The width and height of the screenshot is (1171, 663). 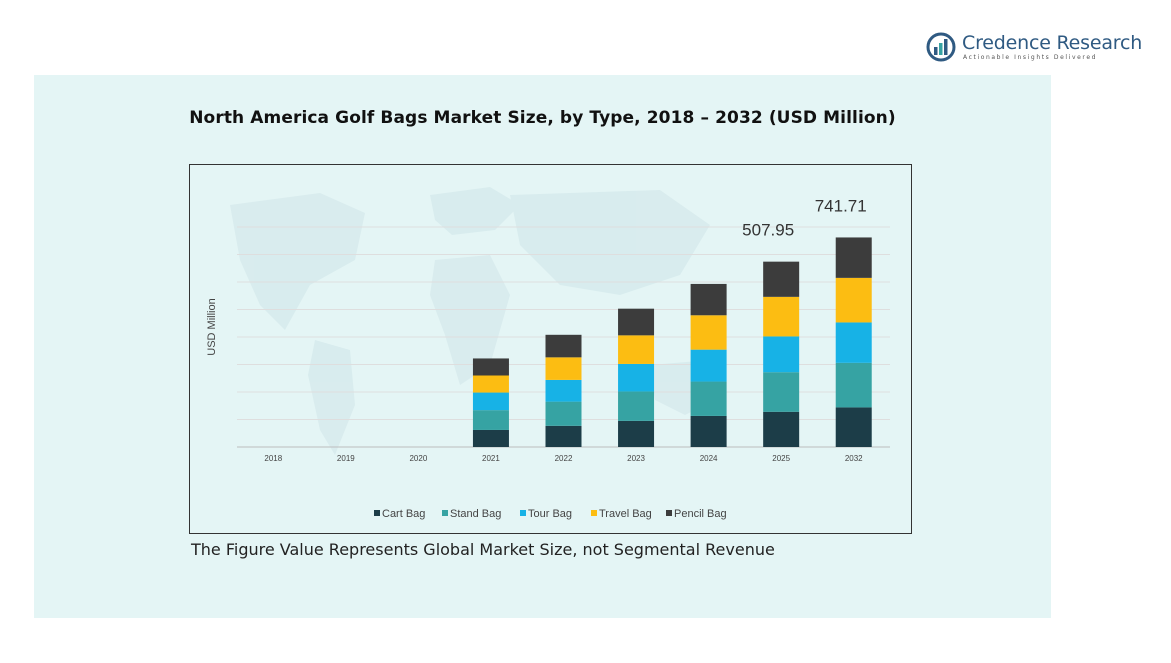 I want to click on x-tick-label: 2025, so click(x=781, y=458).